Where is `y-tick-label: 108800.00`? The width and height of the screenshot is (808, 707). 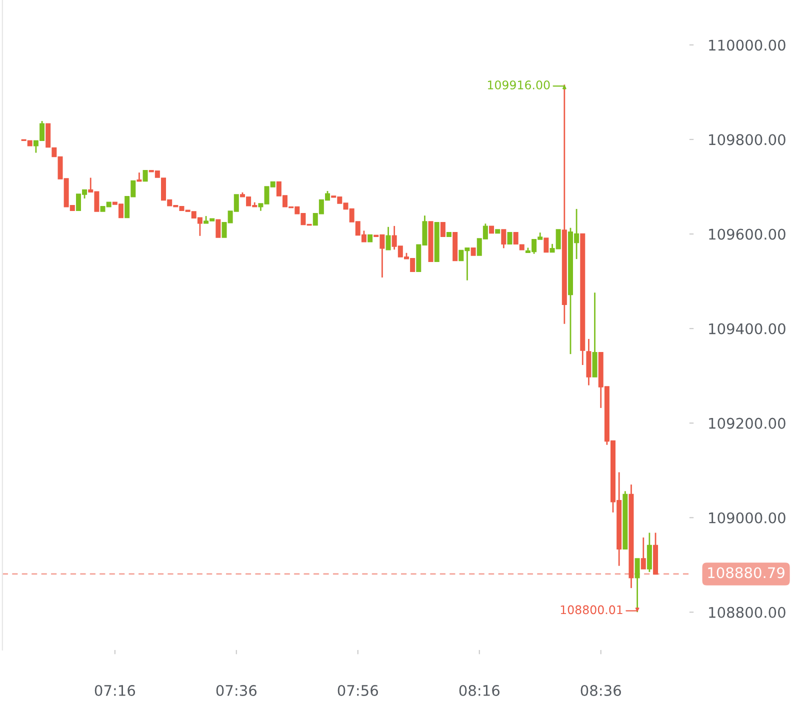 y-tick-label: 108800.00 is located at coordinates (747, 612).